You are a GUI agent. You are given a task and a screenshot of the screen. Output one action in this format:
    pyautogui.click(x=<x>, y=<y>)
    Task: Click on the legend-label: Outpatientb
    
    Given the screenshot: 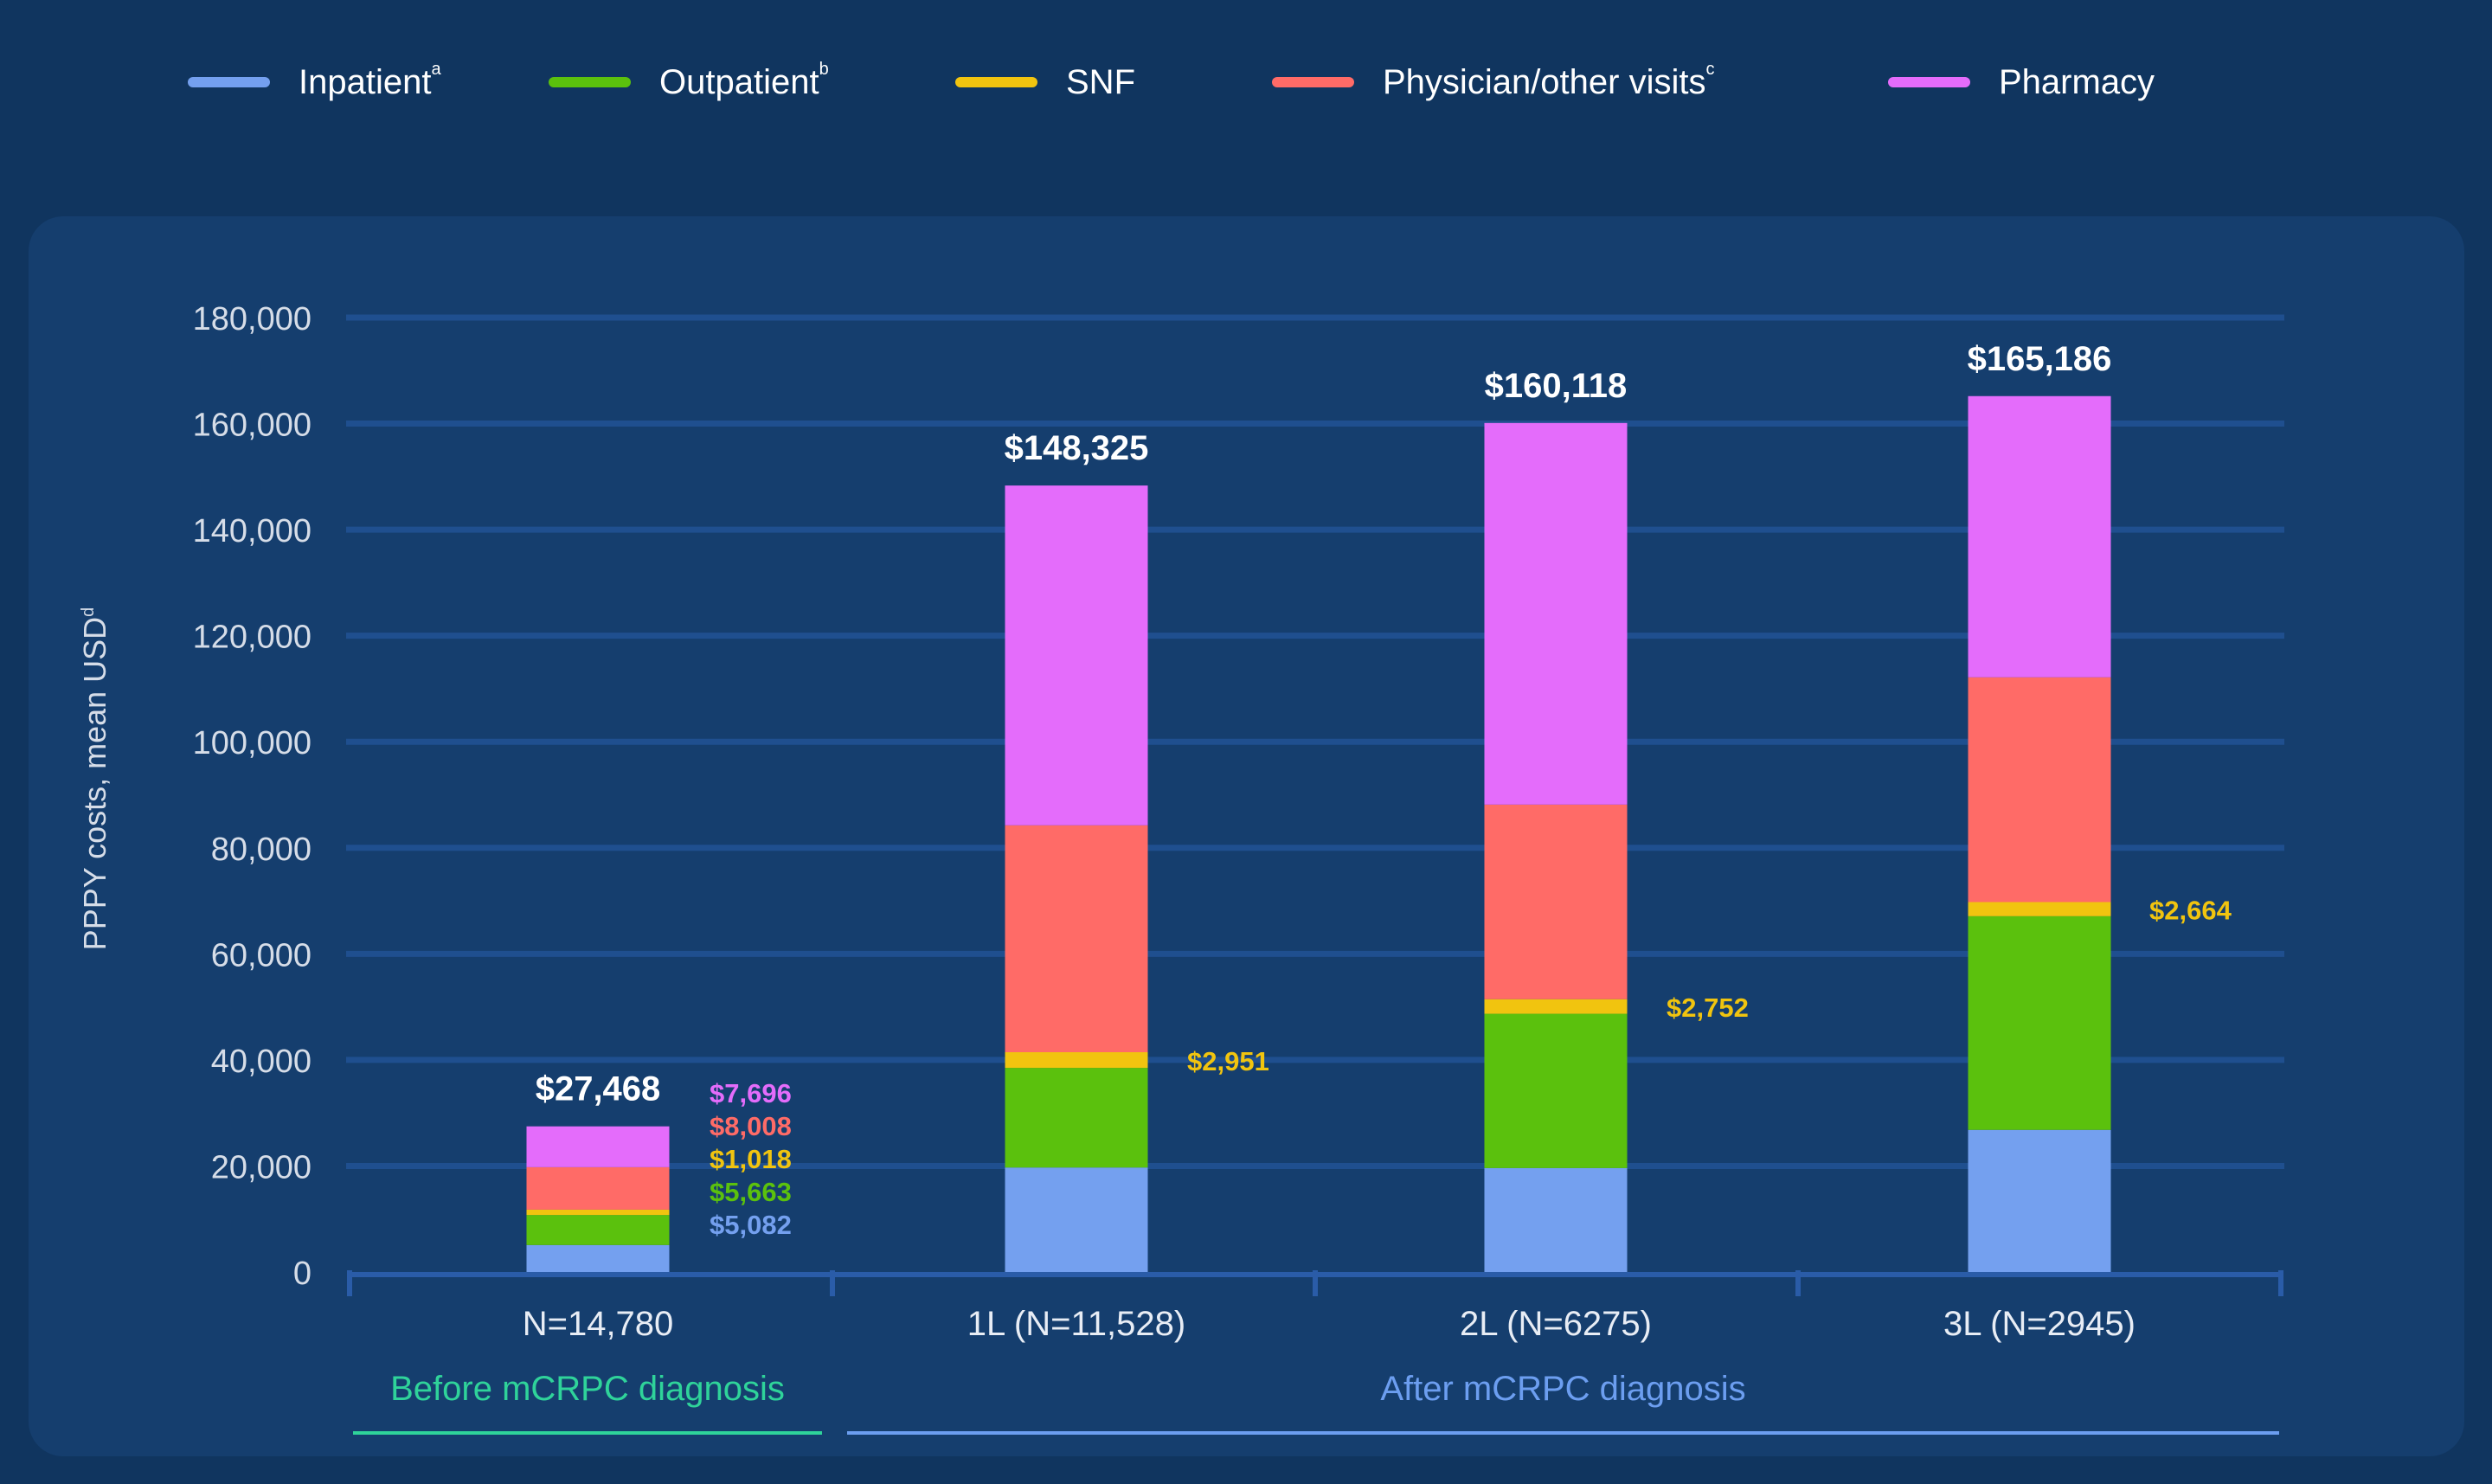 What is the action you would take?
    pyautogui.click(x=744, y=80)
    